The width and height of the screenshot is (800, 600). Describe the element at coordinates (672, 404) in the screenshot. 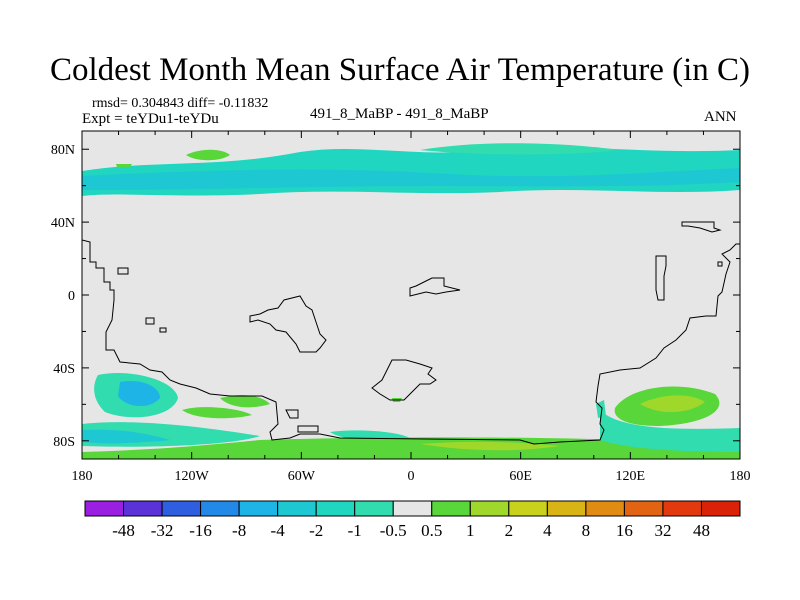

I see `south-indian-warm-core` at that location.